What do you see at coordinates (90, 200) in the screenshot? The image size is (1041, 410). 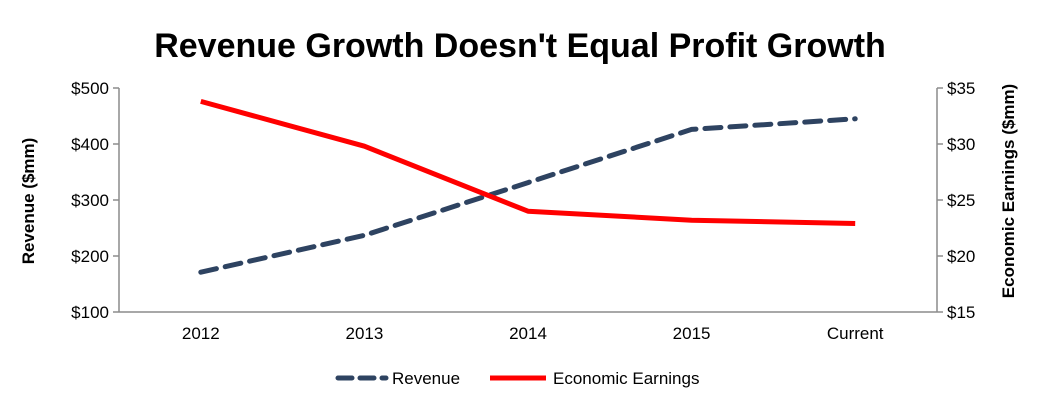 I see `left-y-tick-label: $300` at bounding box center [90, 200].